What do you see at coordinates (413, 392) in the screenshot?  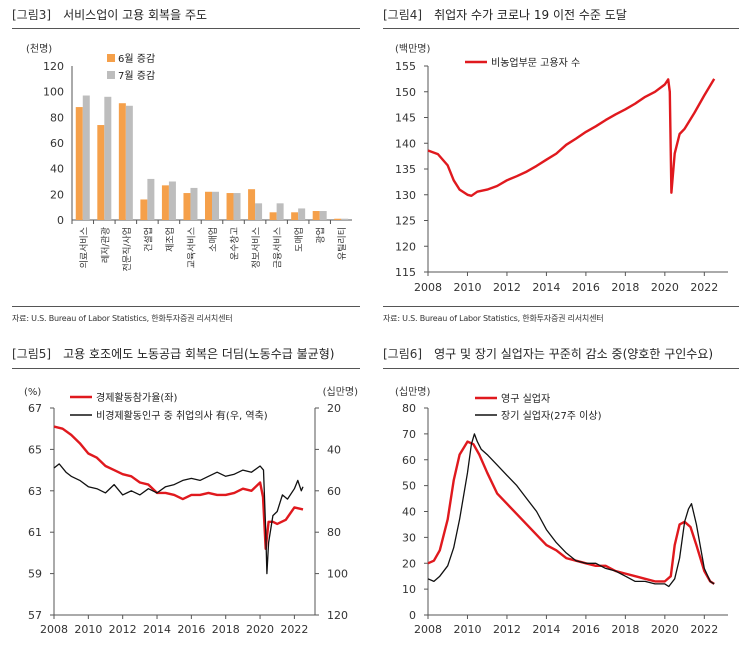 I see `y-axis-unit: (십만명)` at bounding box center [413, 392].